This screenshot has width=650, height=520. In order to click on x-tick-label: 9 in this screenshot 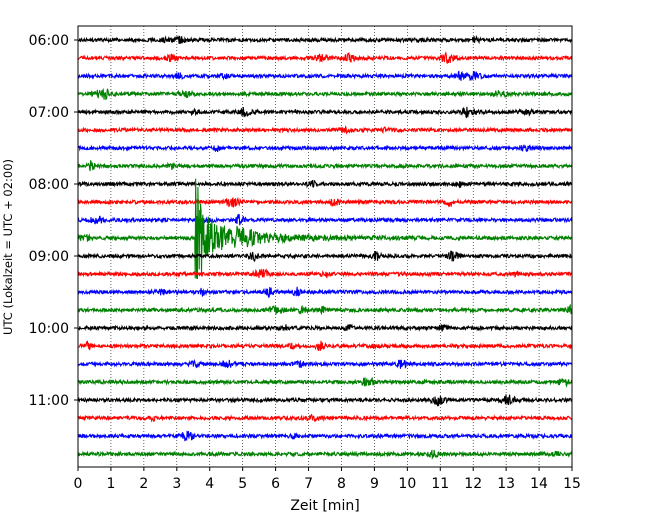, I will do `click(374, 484)`.